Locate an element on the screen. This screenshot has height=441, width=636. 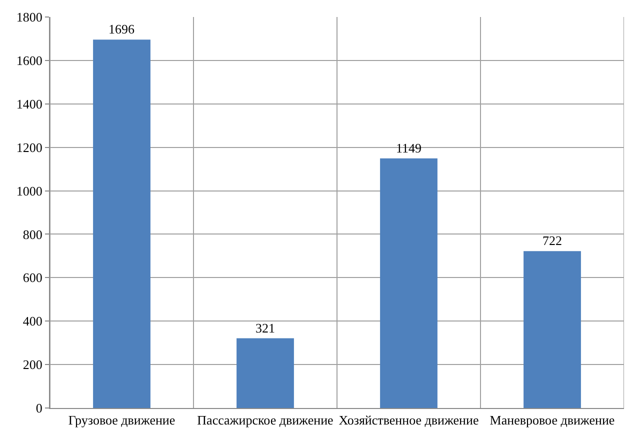
x-tick-label: Пассажирское движение is located at coordinates (265, 420).